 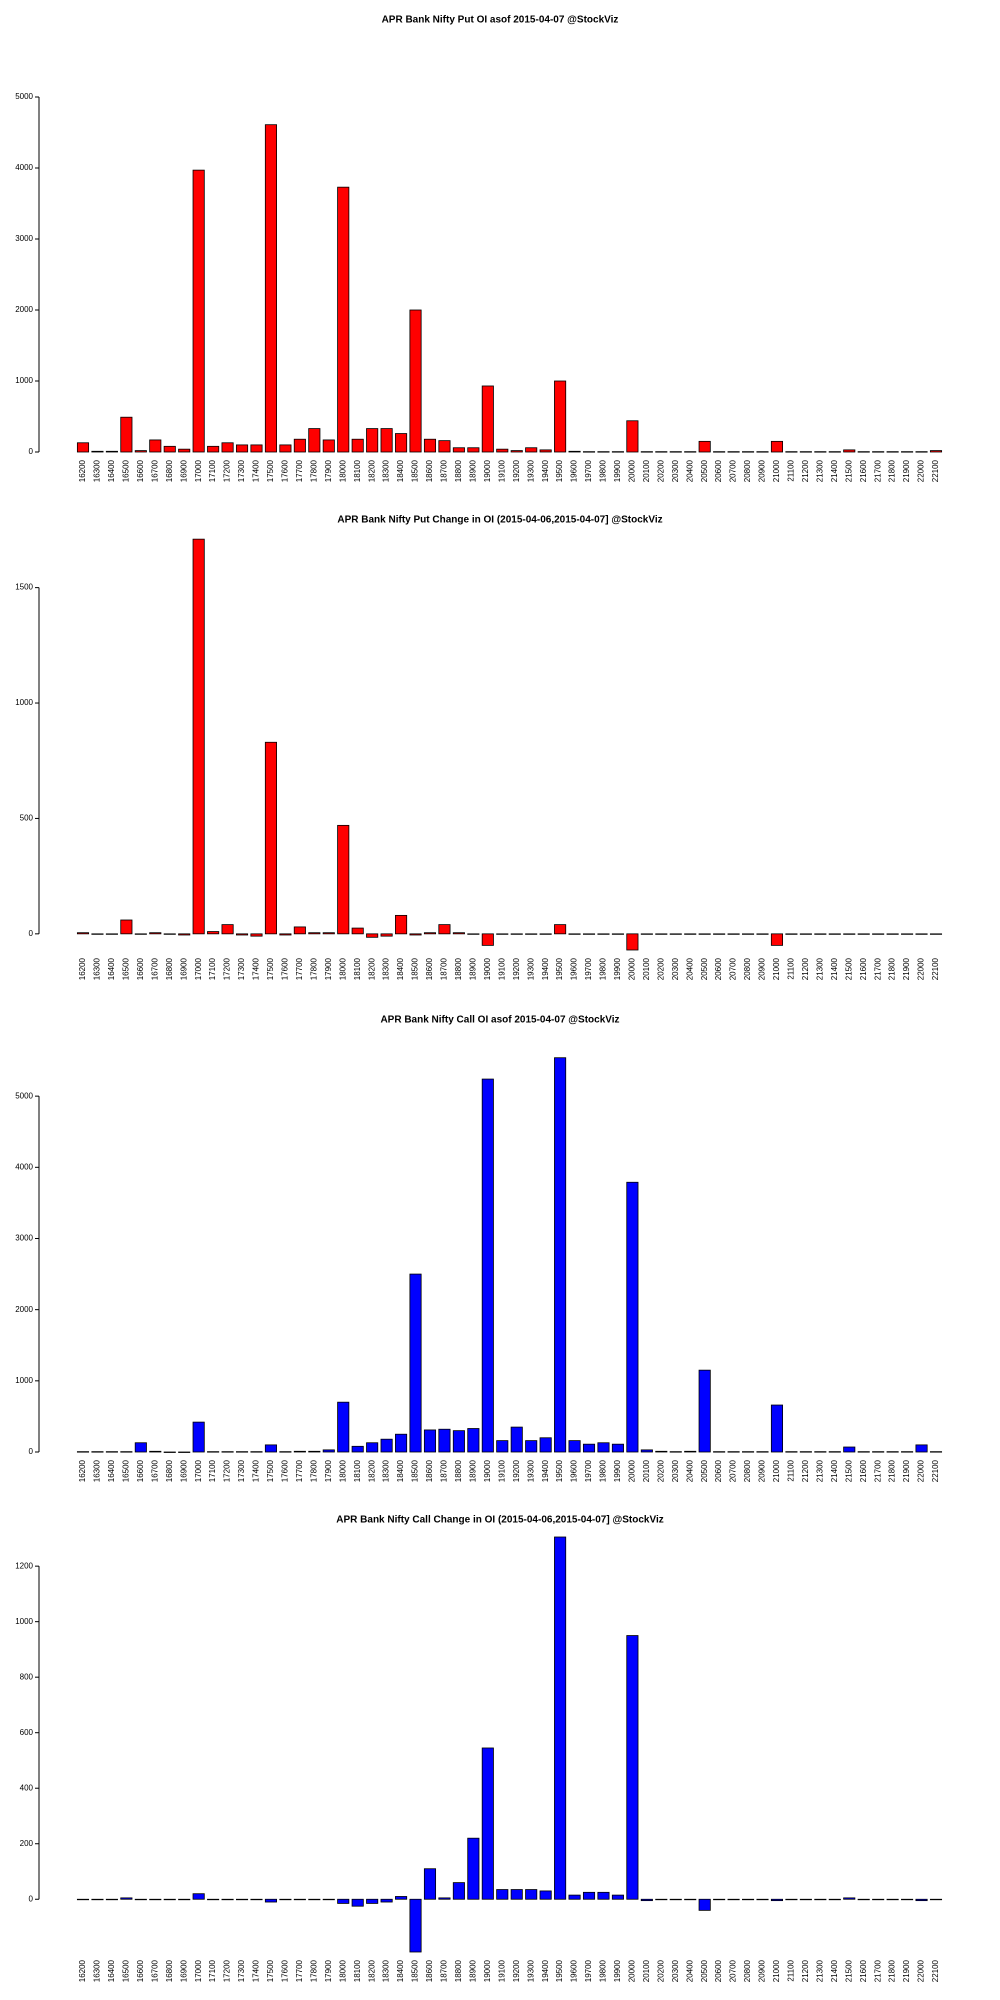 I want to click on x-tick-label: 16600, so click(x=140, y=1470).